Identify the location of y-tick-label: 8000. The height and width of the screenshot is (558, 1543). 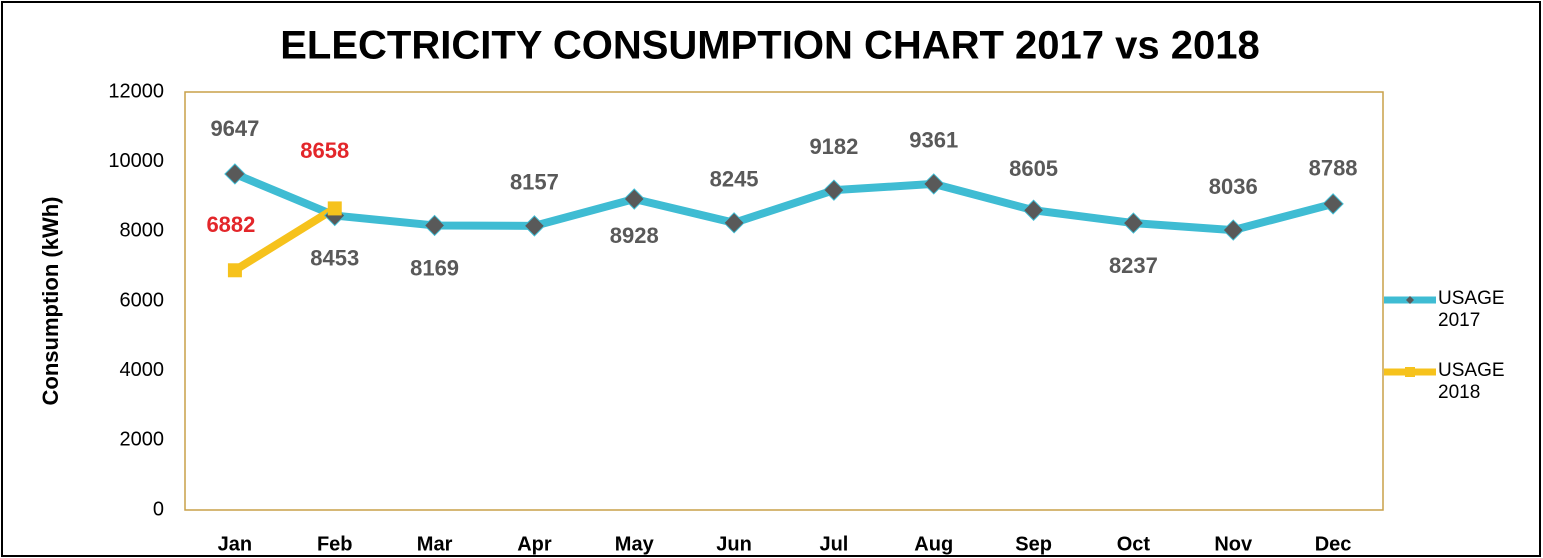
(142, 231).